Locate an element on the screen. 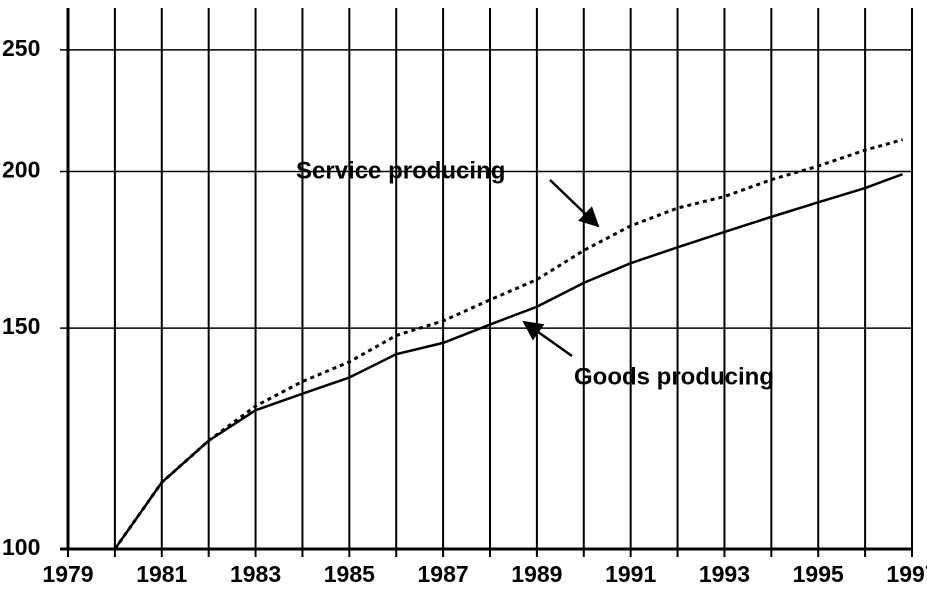 The height and width of the screenshot is (589, 927). annotation: Goods producing is located at coordinates (674, 376).